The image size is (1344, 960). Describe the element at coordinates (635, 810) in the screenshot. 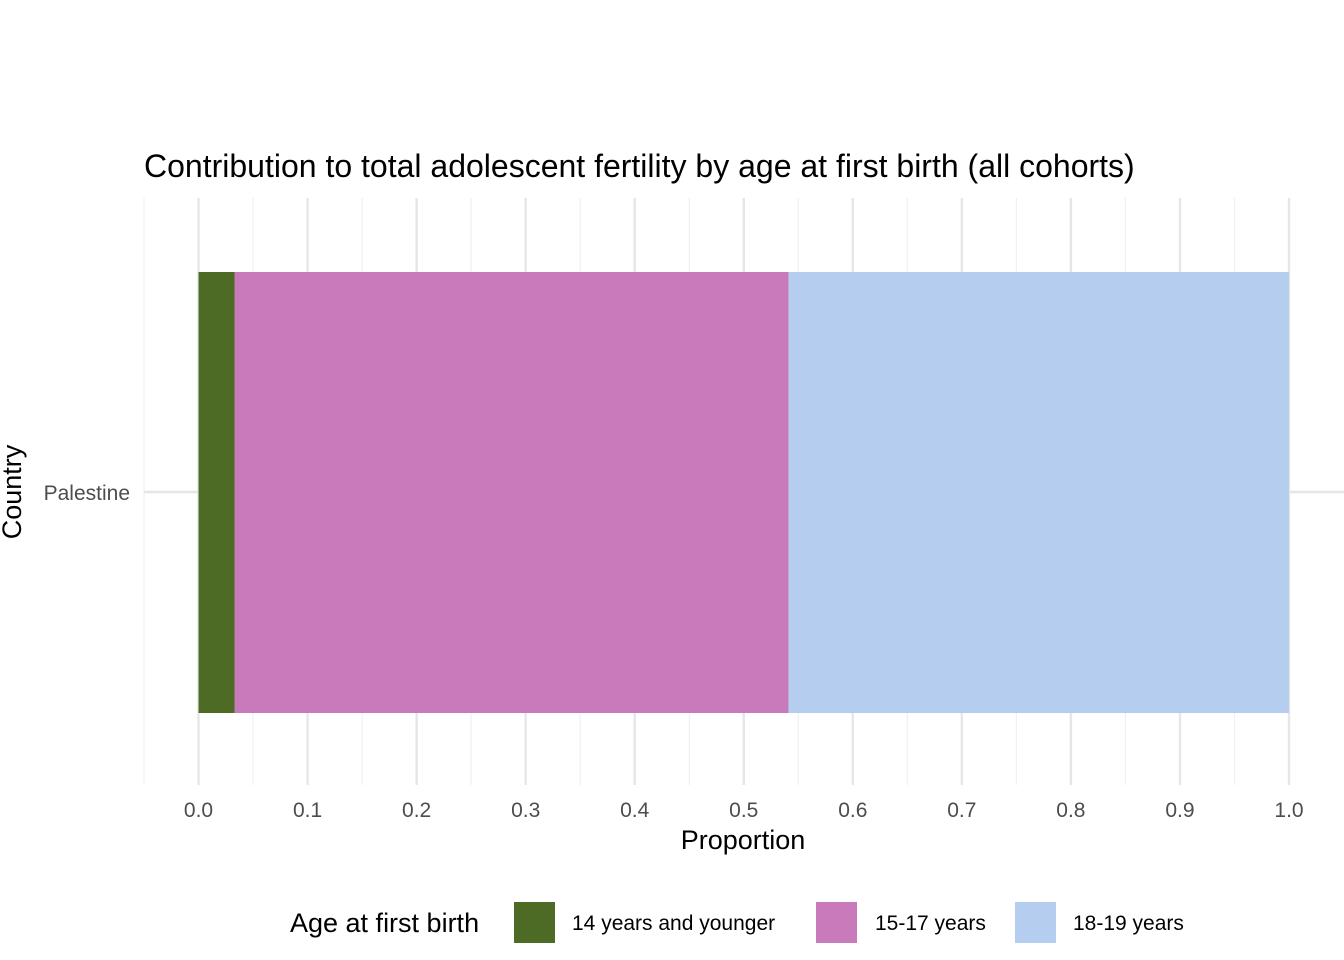

I see `x-tick-label: 0.4` at that location.